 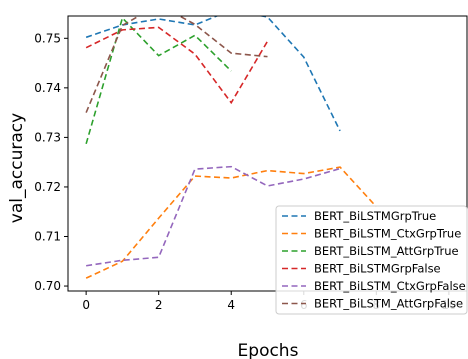 What do you see at coordinates (47, 236) in the screenshot?
I see `y-tick-label-1: 0.71` at bounding box center [47, 236].